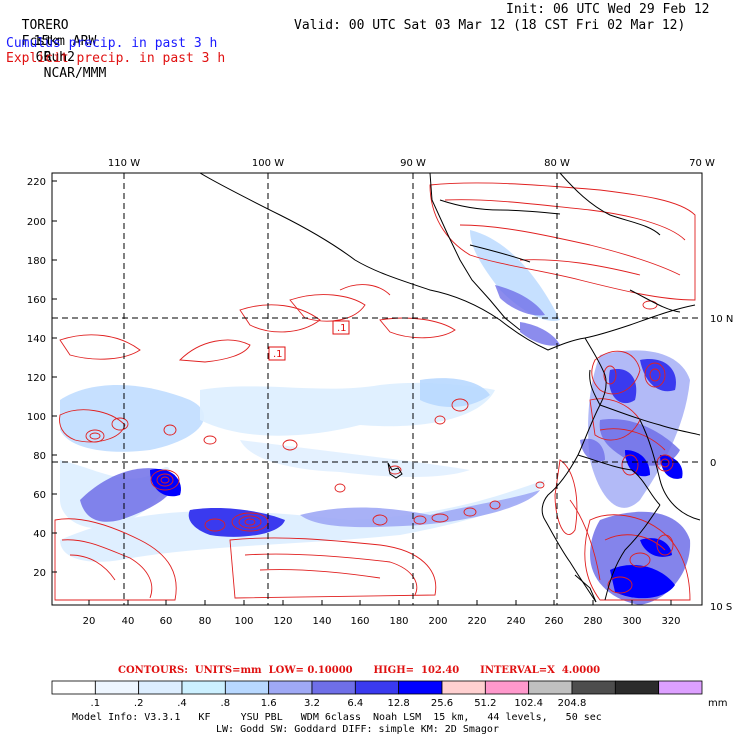  I want to click on x-tick-label: 200, so click(437, 621).